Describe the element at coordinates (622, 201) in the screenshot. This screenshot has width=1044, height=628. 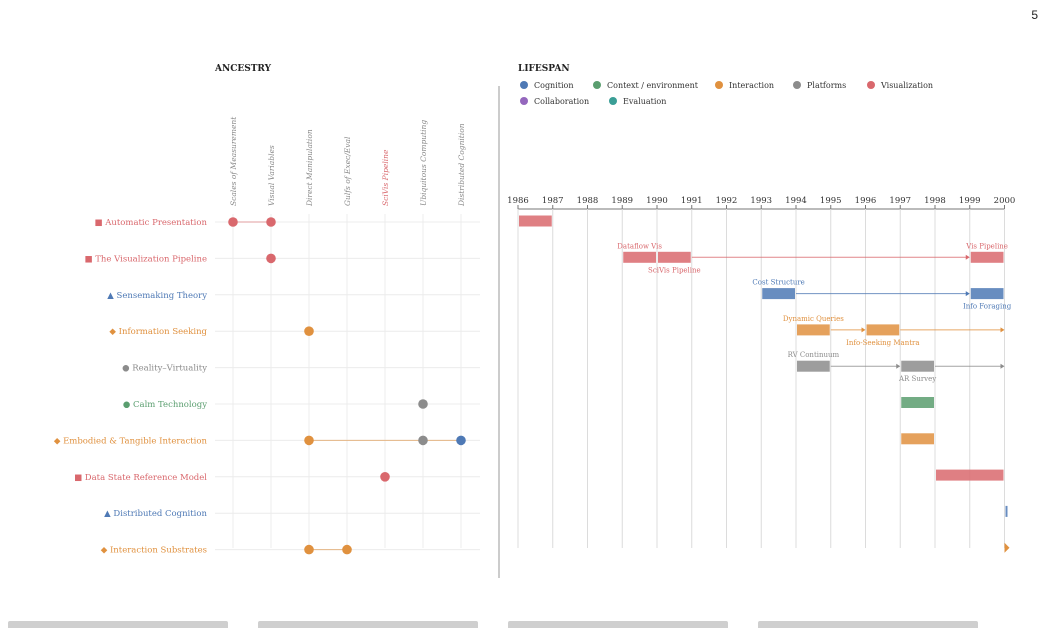
I see `year-label: 1989` at that location.